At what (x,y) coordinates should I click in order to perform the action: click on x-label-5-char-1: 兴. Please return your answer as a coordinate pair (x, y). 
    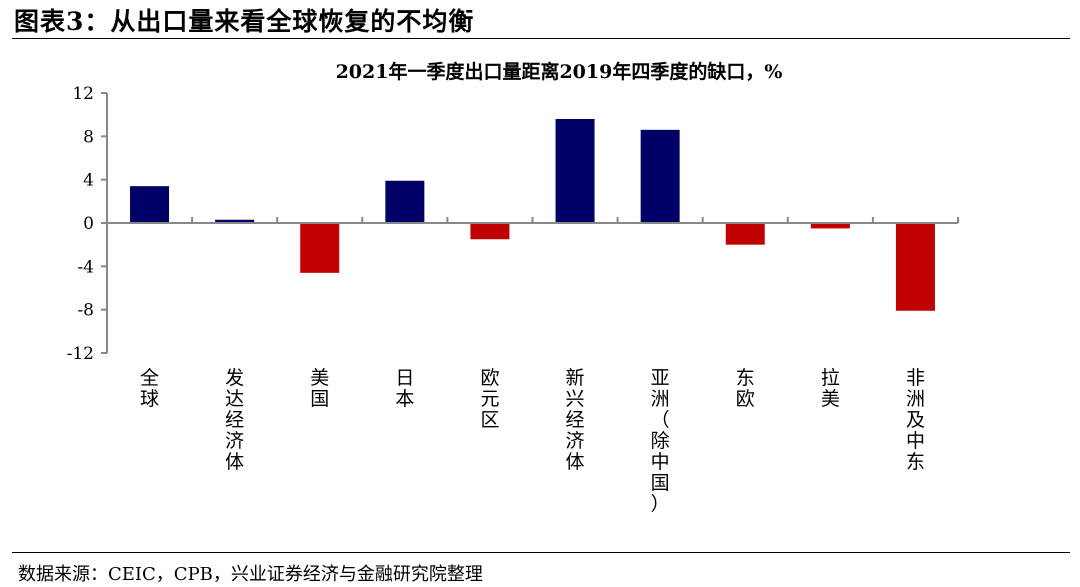
    Looking at the image, I should click on (575, 399).